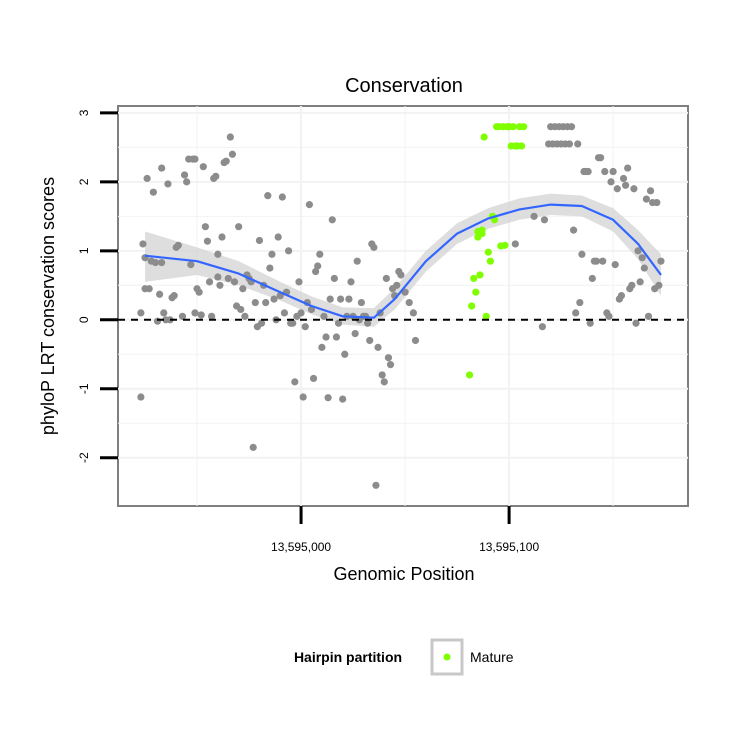 This screenshot has width=750, height=750. I want to click on x-axis-title: Genomic Position, so click(403, 574).